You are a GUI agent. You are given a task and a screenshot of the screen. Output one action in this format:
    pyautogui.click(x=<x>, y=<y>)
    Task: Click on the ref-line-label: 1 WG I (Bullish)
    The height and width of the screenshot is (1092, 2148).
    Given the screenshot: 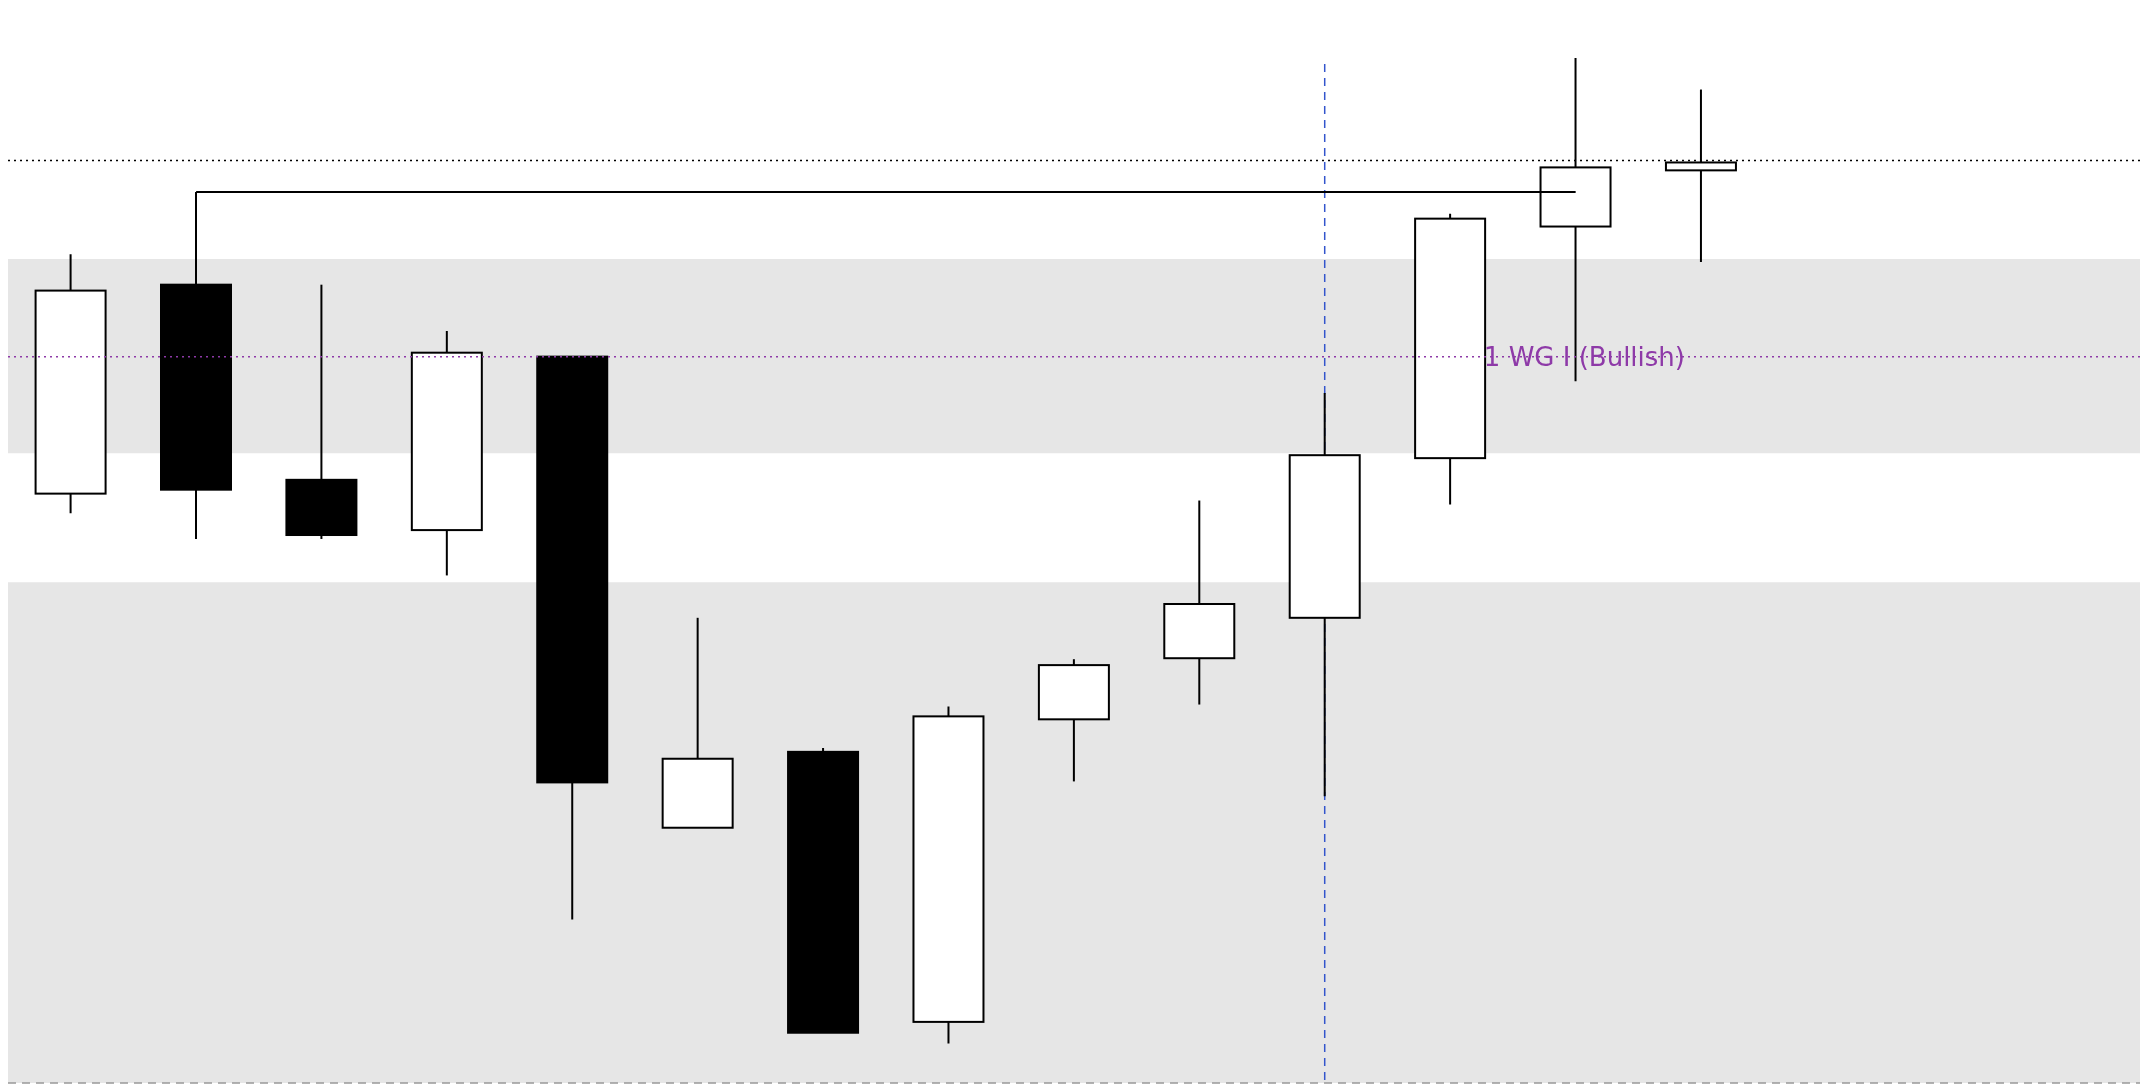 What is the action you would take?
    pyautogui.click(x=1584, y=356)
    